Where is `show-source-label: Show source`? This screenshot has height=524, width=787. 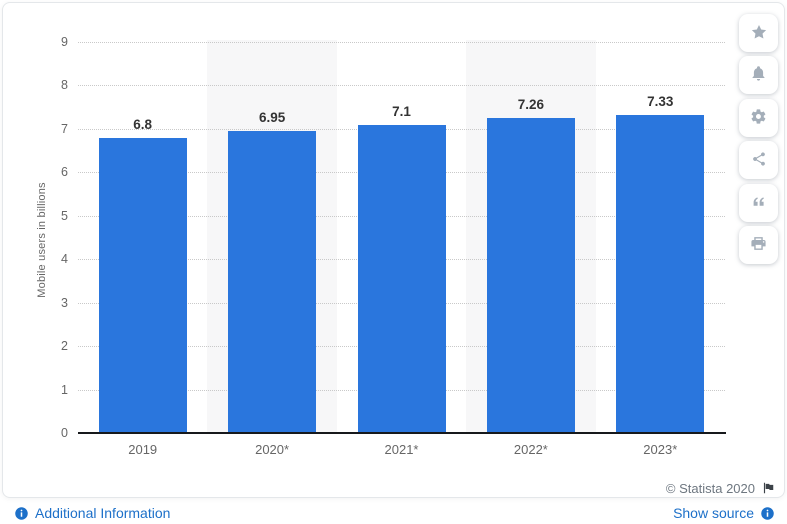
show-source-label: Show source is located at coordinates (713, 513).